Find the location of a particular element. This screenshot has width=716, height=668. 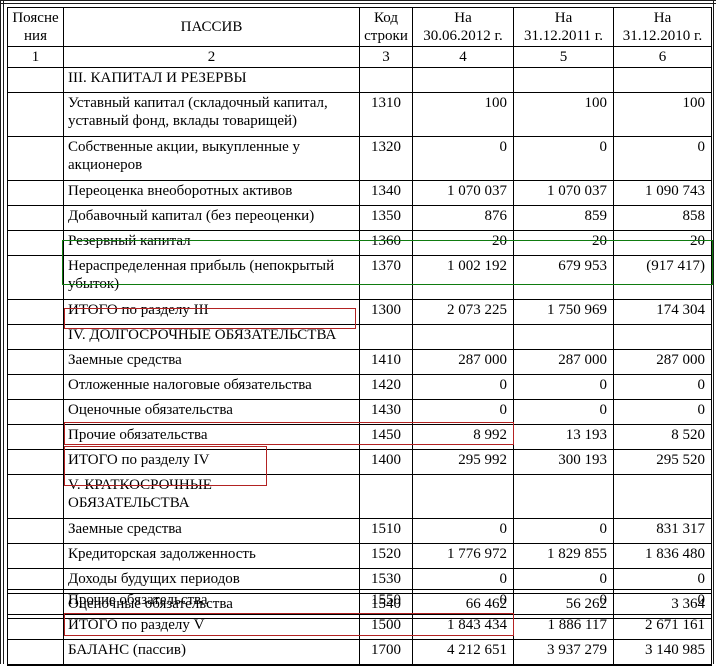

page-border-top-outer is located at coordinates (358, 0).